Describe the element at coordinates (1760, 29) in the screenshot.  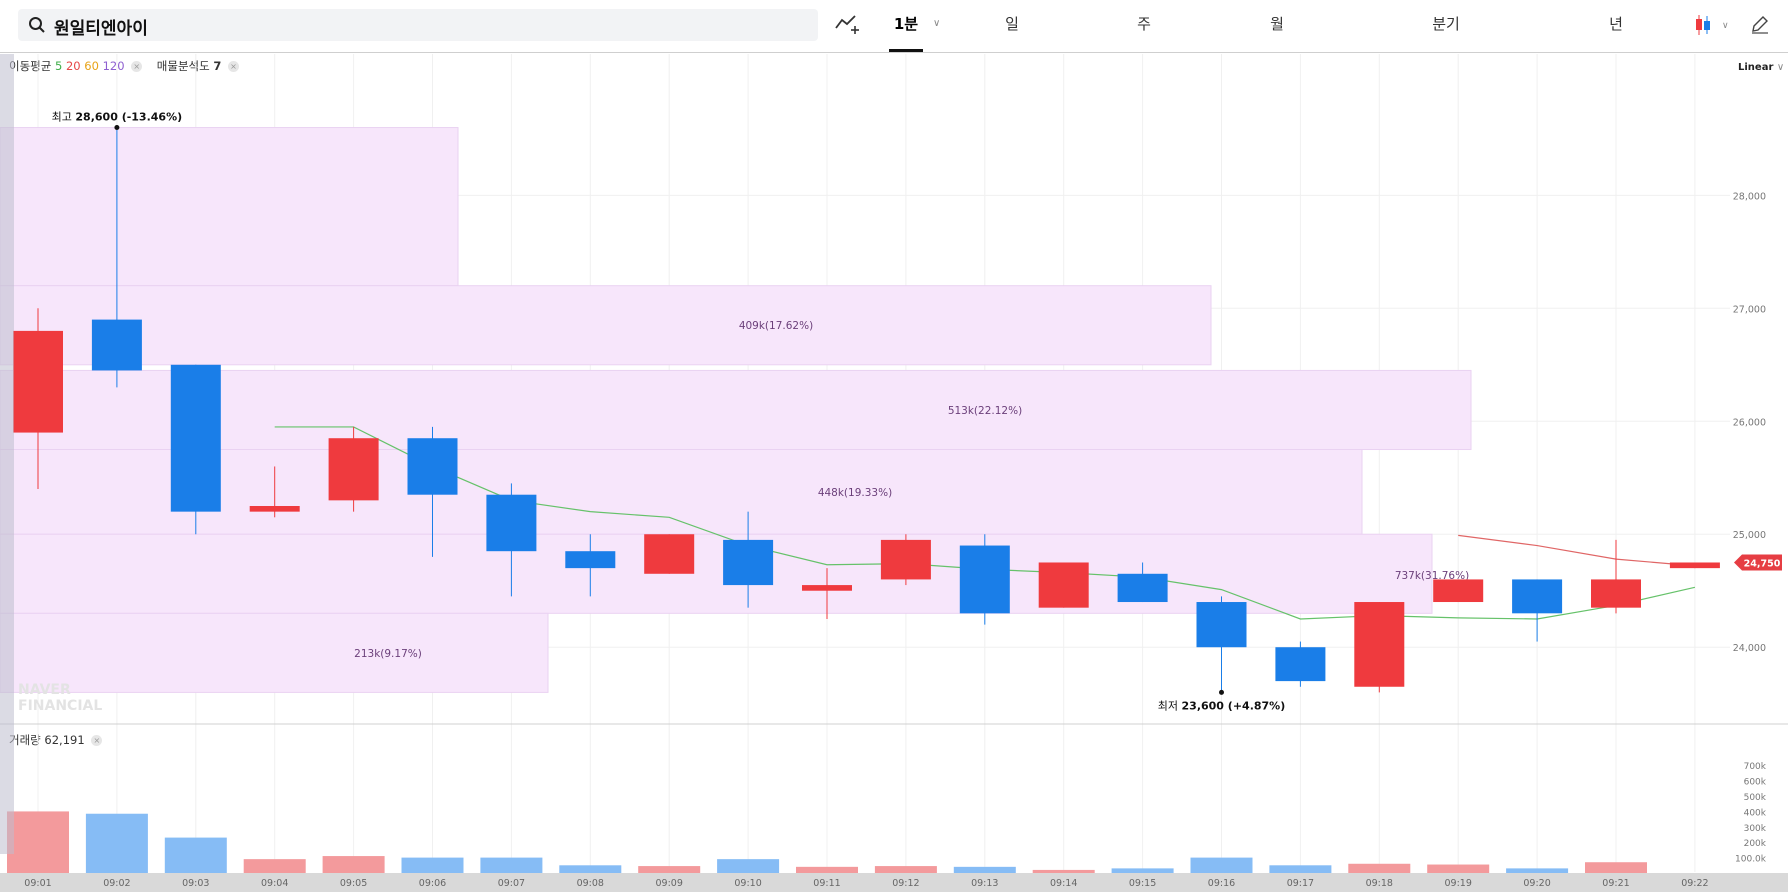
I see `drawing-pencil-icon` at that location.